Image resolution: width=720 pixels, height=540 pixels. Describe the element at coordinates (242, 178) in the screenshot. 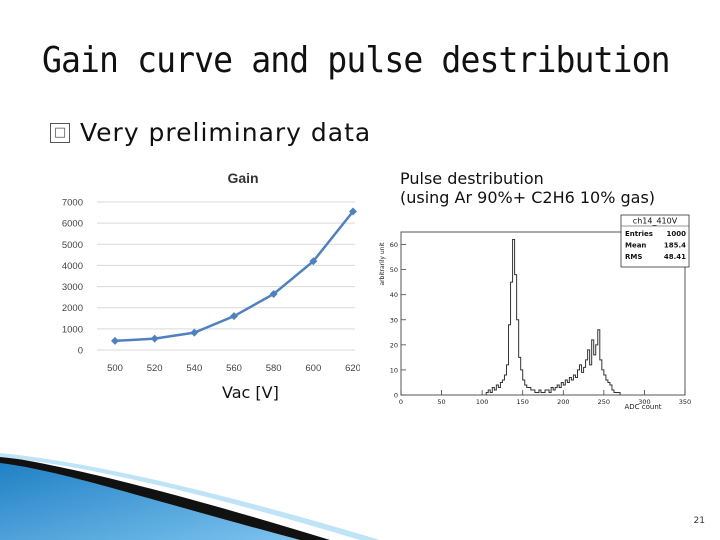

I see `gain-chart-title: Gain` at that location.